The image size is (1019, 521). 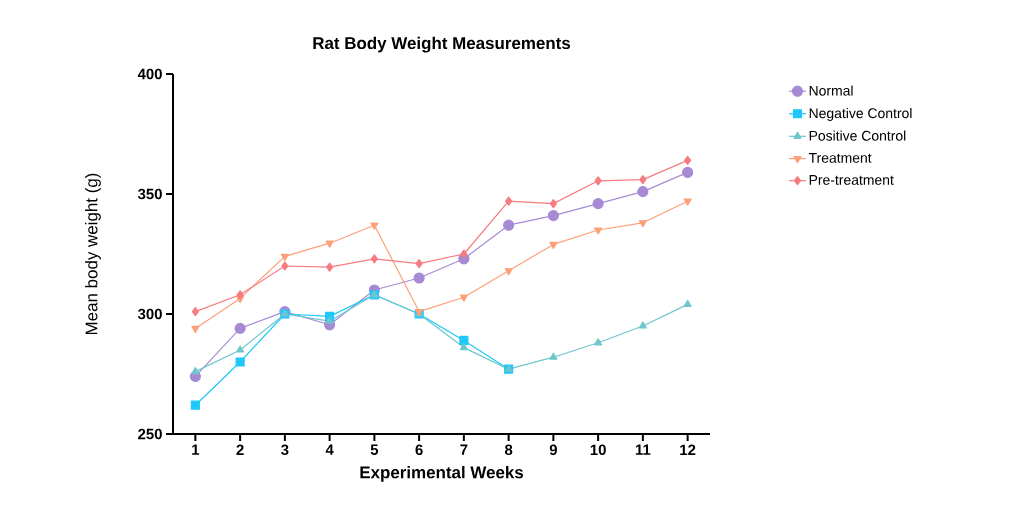 What do you see at coordinates (149, 314) in the screenshot?
I see `y-tick-label: 300` at bounding box center [149, 314].